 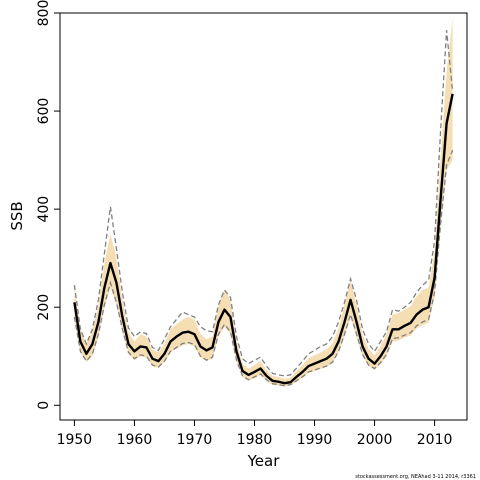 What do you see at coordinates (435, 440) in the screenshot?
I see `x-tick-label: 2010` at bounding box center [435, 440].